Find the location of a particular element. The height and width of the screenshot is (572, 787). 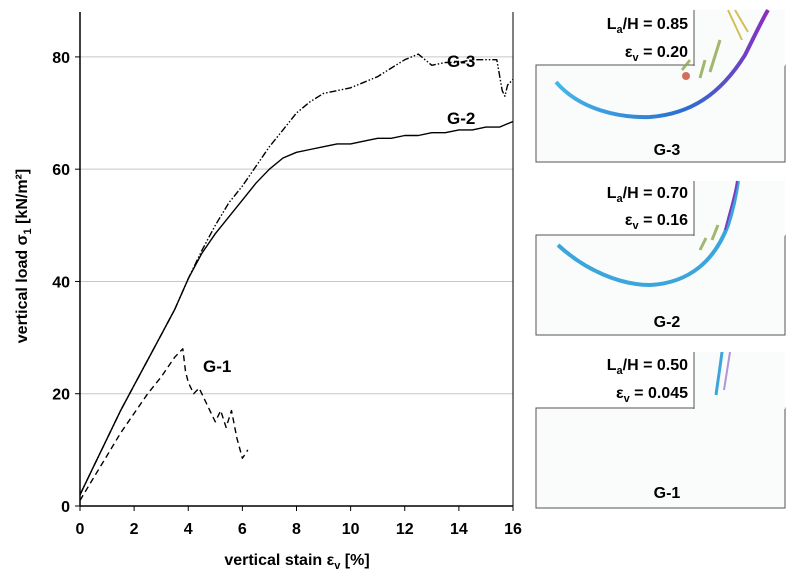

slip-surface-g1 is located at coordinates (719, 373).